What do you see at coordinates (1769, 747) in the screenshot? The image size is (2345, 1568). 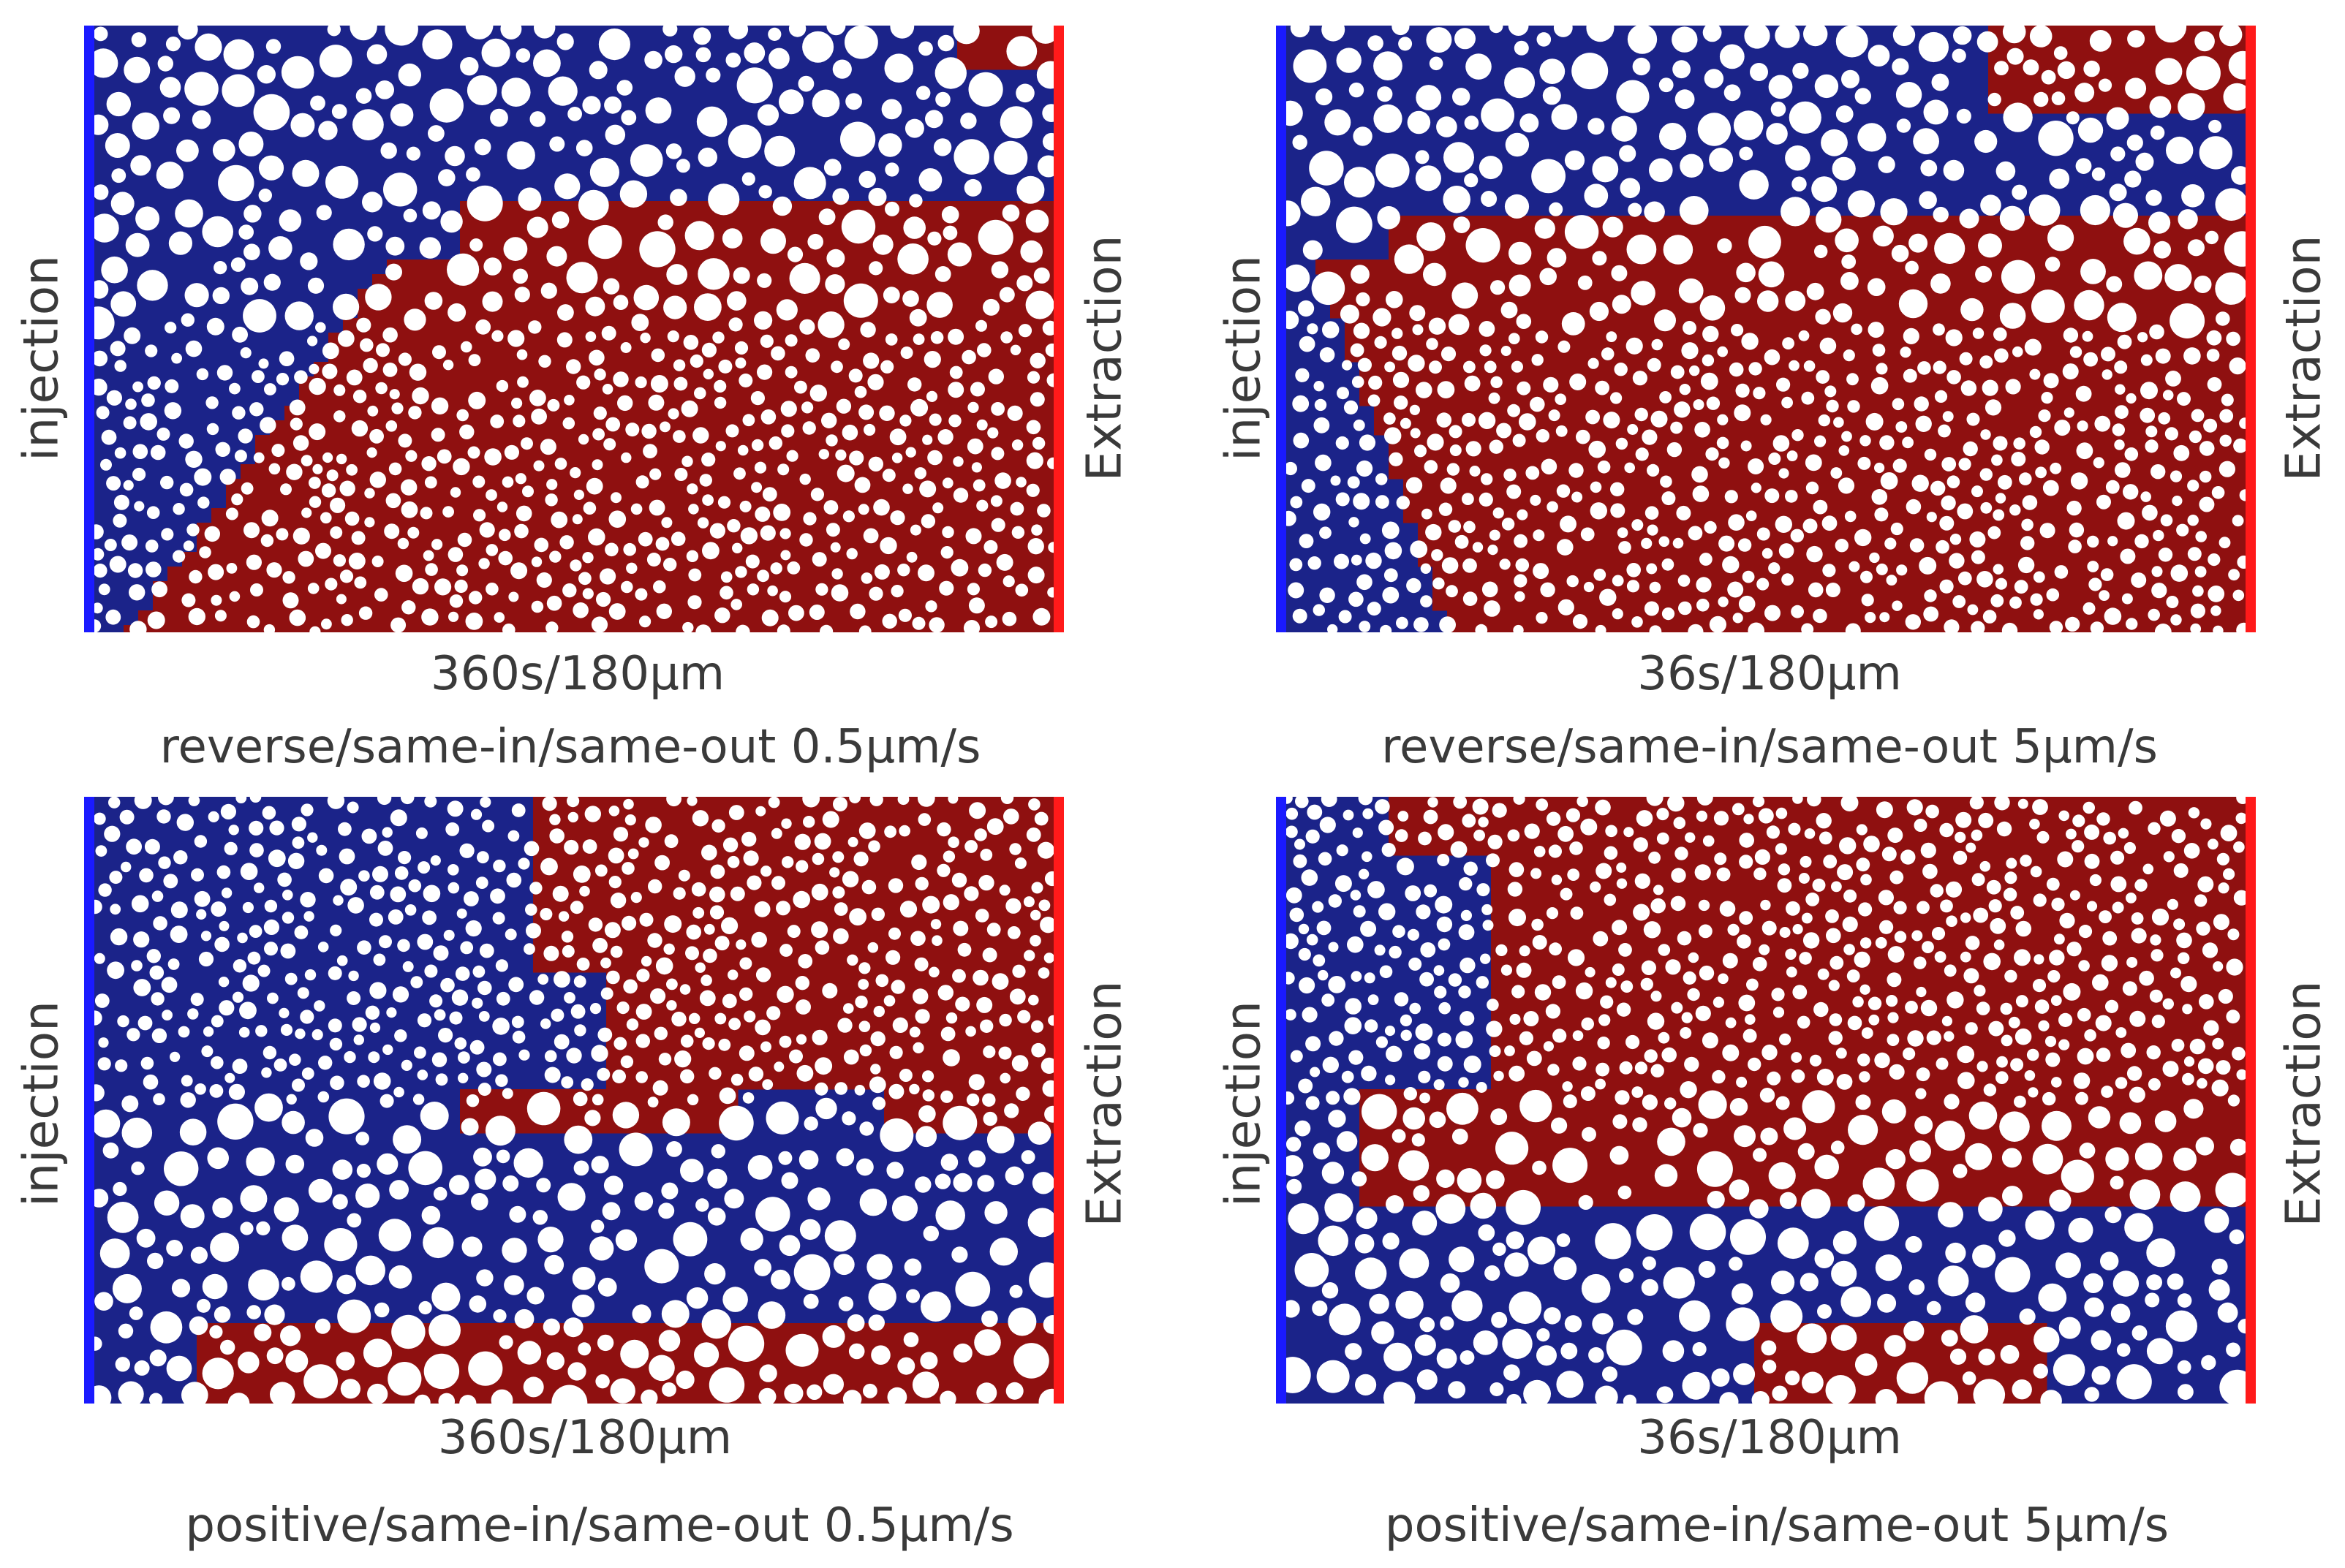 I see `condition-caption: reverse/same-in/same-out 5μm/s` at bounding box center [1769, 747].